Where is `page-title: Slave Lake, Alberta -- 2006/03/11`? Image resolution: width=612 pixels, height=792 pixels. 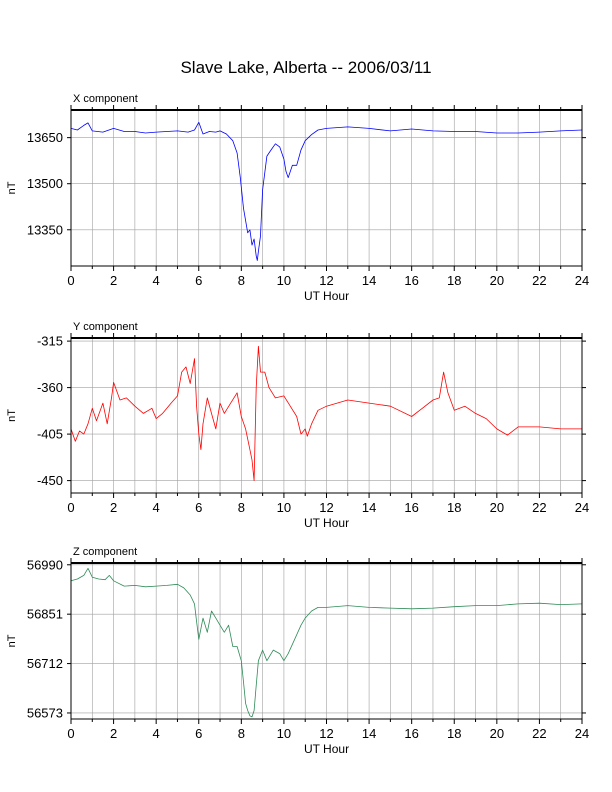 page-title: Slave Lake, Alberta -- 2006/03/11 is located at coordinates (306, 67).